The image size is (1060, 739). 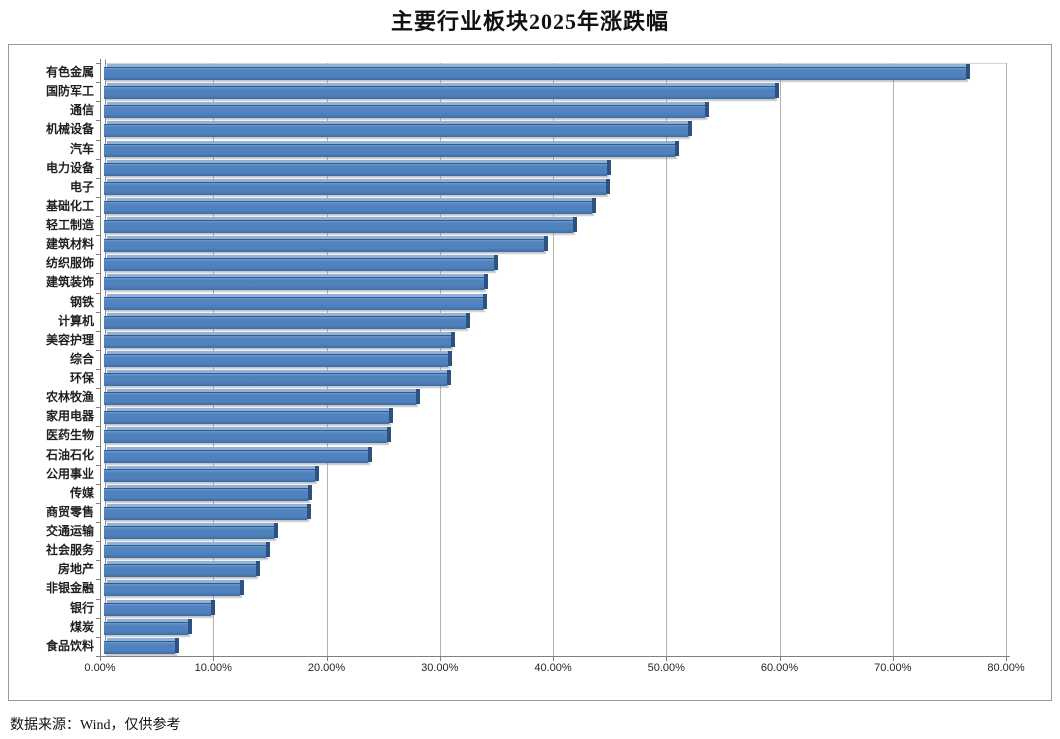 What do you see at coordinates (81, 110) in the screenshot?
I see `category-label: 通信` at bounding box center [81, 110].